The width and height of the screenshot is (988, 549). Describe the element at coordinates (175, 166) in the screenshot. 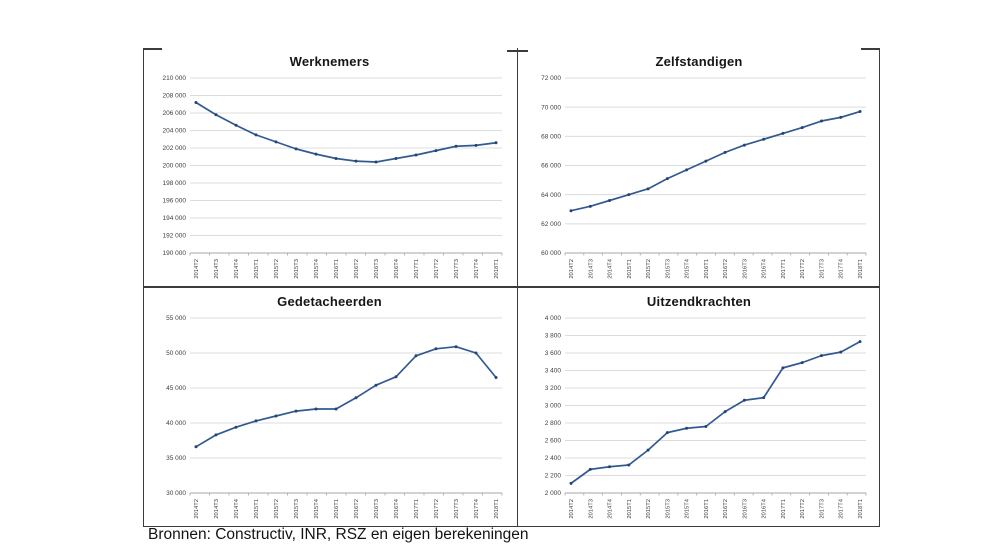

I see `svg-text: 200 000` at that location.